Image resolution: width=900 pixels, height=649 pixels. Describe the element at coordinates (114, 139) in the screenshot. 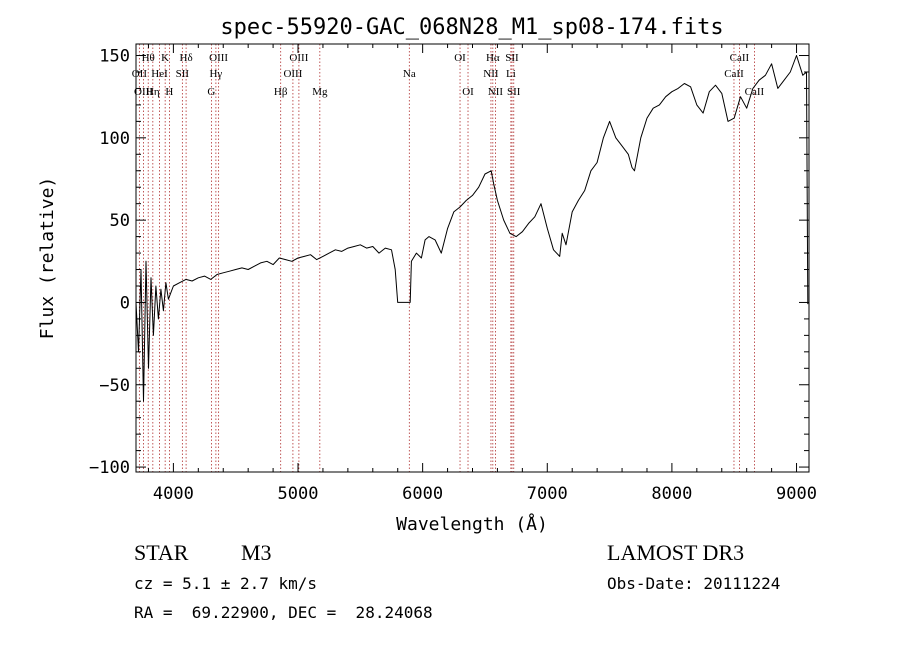

I see `y-tick-label: 100` at that location.